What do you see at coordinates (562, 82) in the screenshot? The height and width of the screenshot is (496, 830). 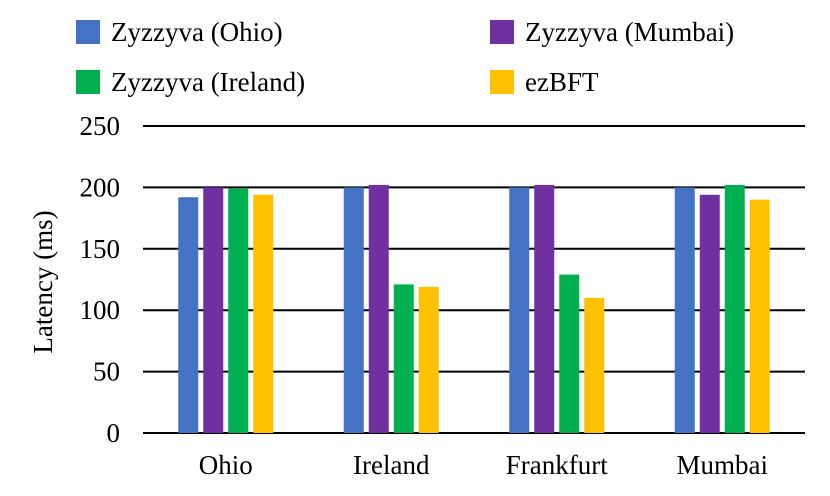 I see `legend-label: ezBFT` at bounding box center [562, 82].